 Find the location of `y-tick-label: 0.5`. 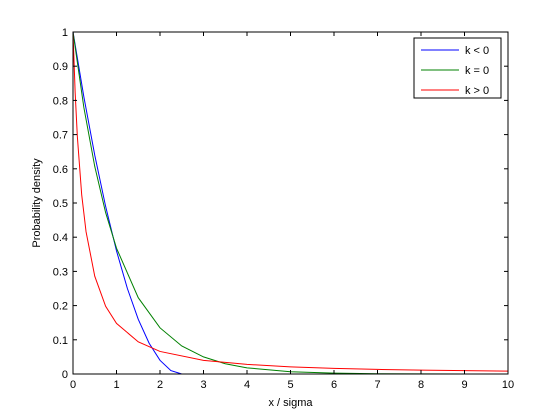

y-tick-label: 0.5 is located at coordinates (60, 204).